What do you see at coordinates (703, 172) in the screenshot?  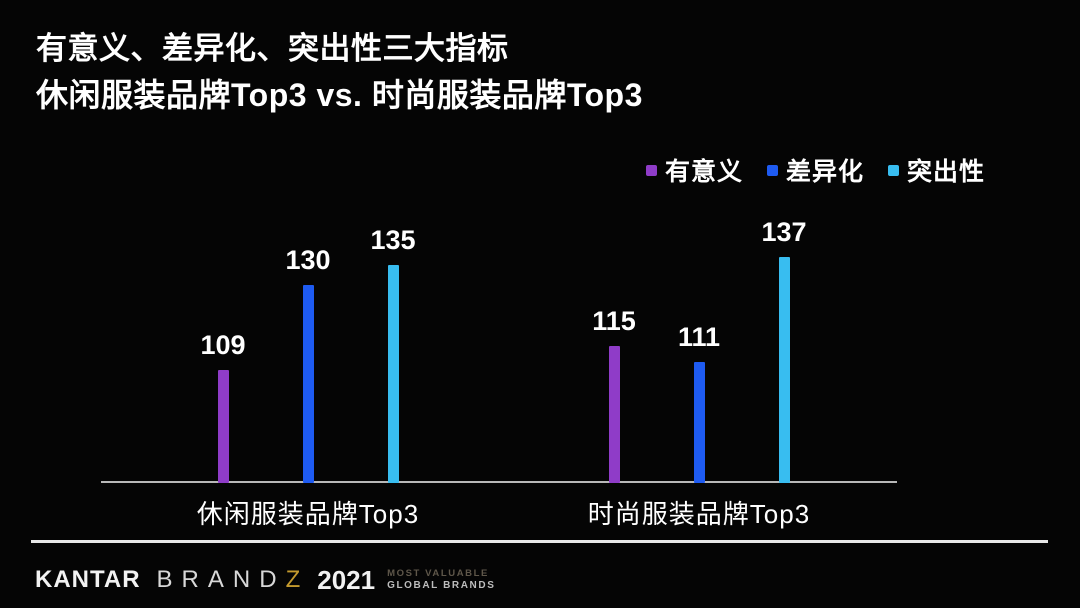 I see `legend-label: 有意义` at bounding box center [703, 172].